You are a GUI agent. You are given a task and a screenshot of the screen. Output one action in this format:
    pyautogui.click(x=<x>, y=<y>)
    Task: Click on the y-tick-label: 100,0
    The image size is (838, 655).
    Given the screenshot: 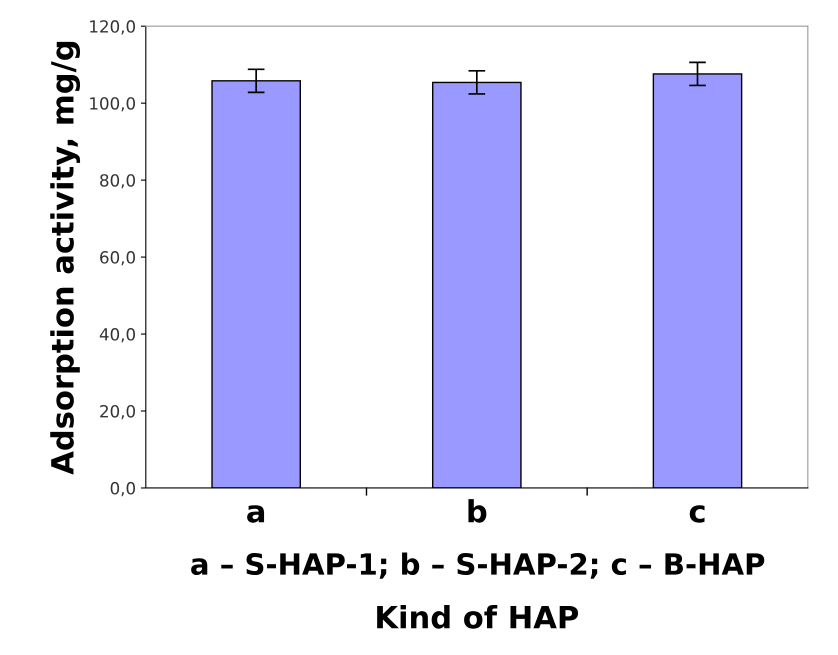 What is the action you would take?
    pyautogui.click(x=112, y=104)
    